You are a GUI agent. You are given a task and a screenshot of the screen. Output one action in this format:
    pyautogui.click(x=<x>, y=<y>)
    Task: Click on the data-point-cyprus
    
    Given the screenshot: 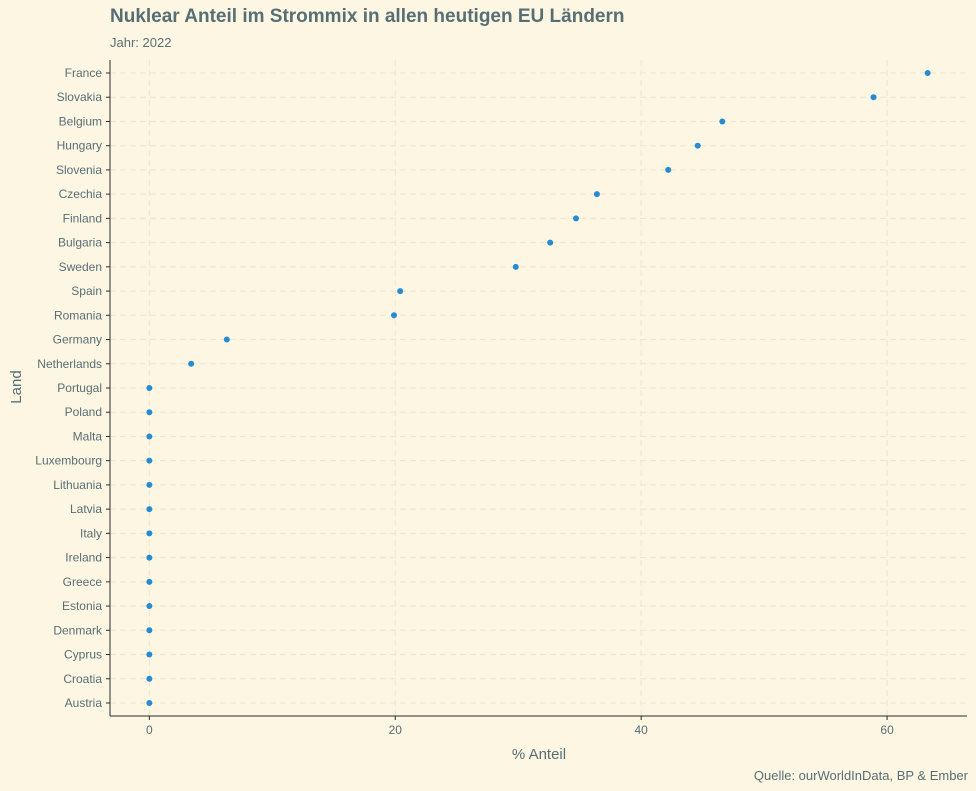 What is the action you would take?
    pyautogui.click(x=149, y=654)
    